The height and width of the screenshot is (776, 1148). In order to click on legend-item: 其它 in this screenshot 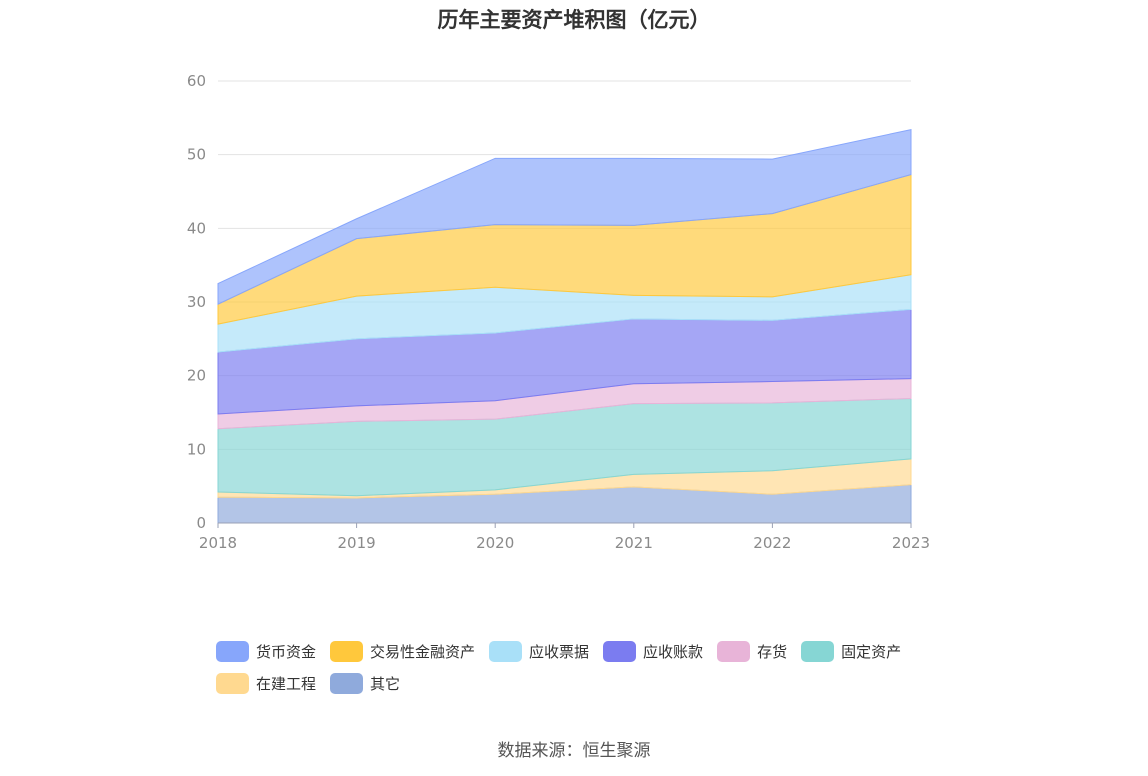, I will do `click(365, 683)`.